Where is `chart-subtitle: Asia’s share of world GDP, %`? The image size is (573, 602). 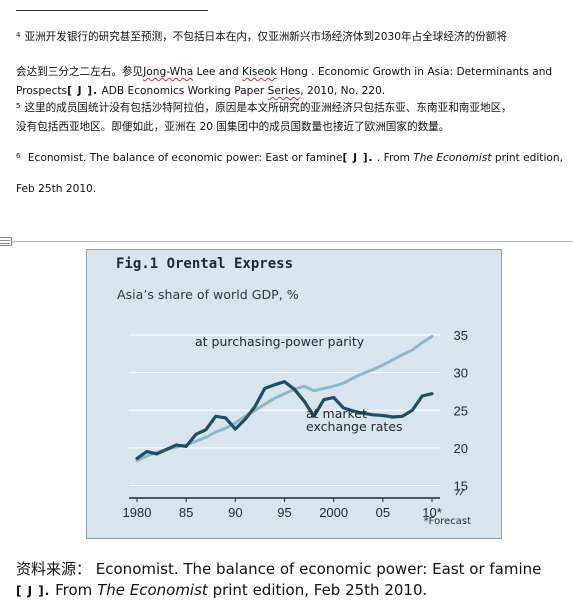 chart-subtitle: Asia’s share of world GDP, % is located at coordinates (208, 294).